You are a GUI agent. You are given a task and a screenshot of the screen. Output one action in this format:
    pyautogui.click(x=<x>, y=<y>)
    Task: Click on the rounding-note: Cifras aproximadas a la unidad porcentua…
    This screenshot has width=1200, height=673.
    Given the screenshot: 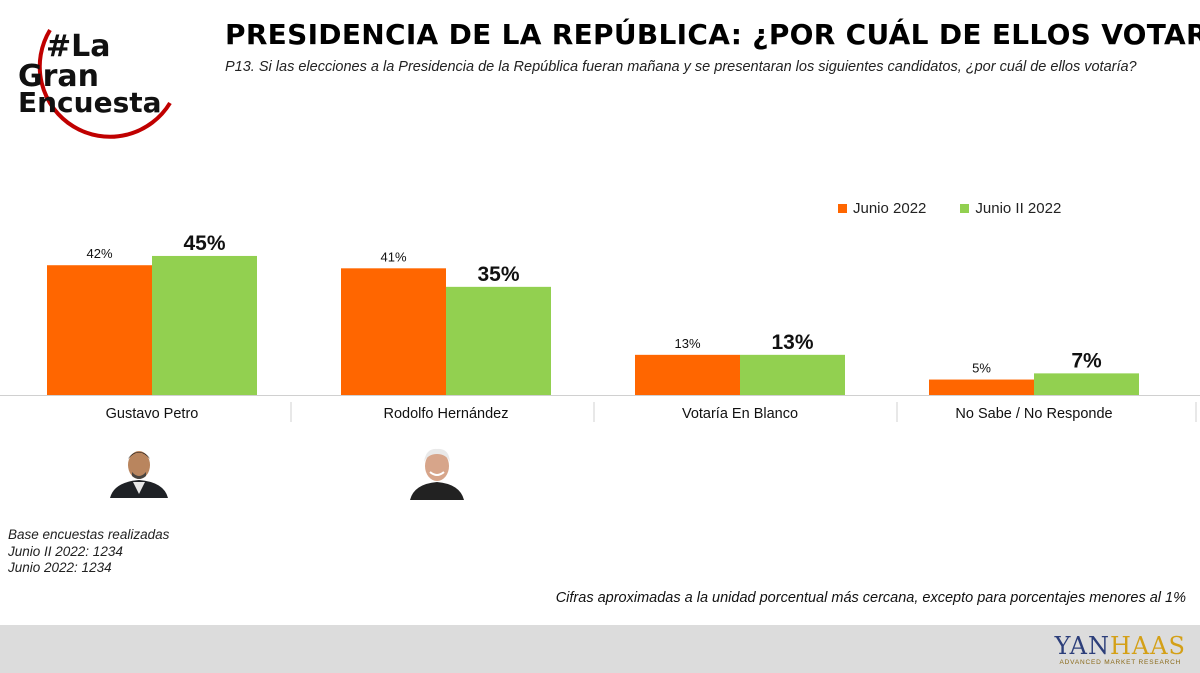 What is the action you would take?
    pyautogui.click(x=870, y=598)
    